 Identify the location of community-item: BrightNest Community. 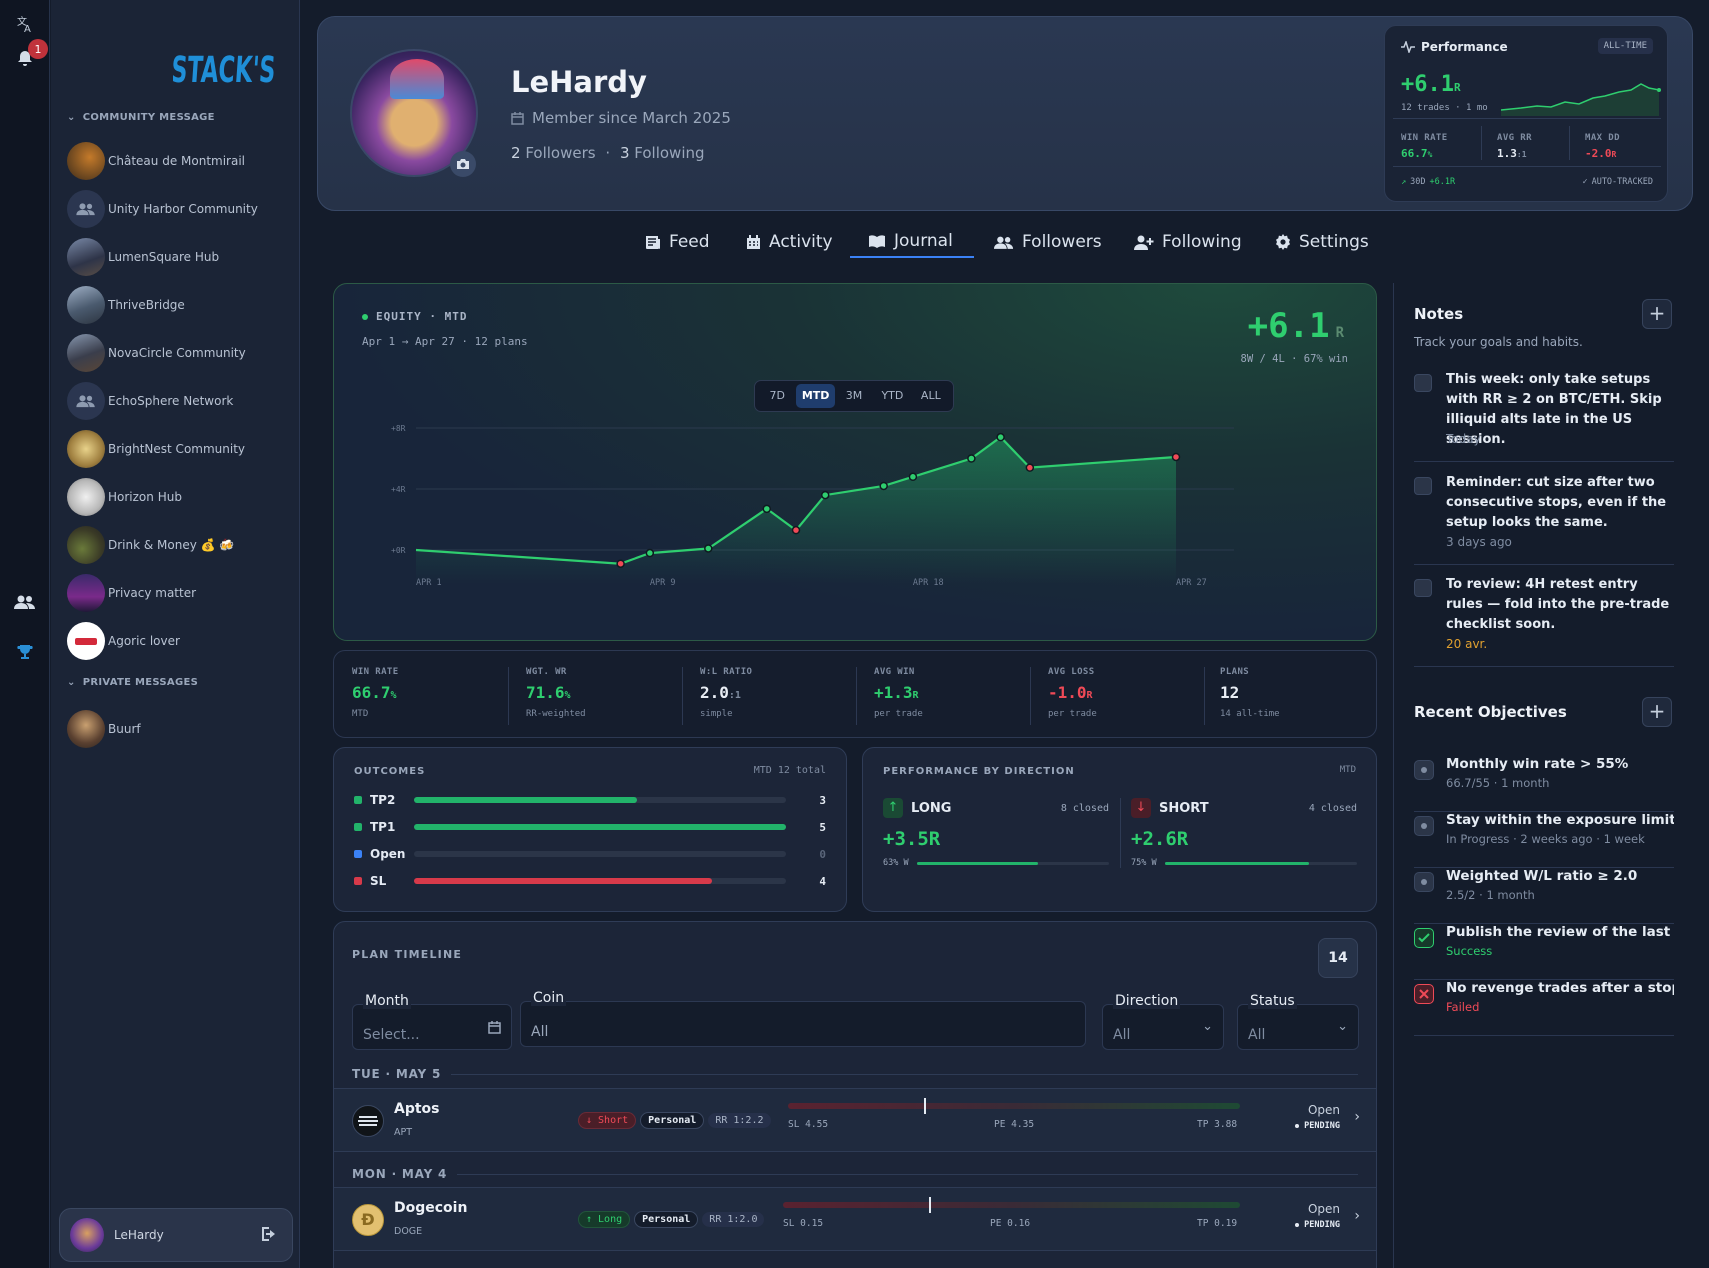
(156, 449).